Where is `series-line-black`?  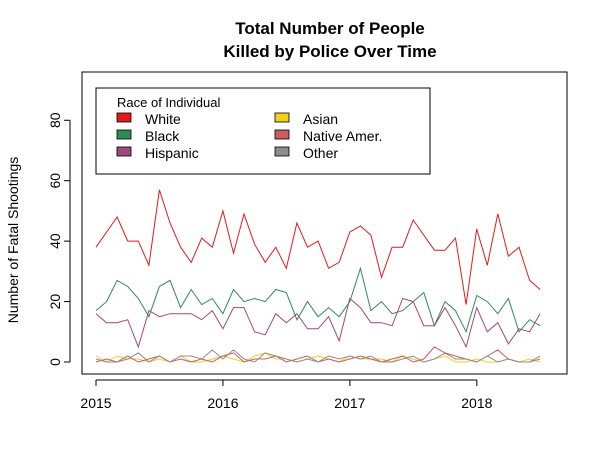
series-line-black is located at coordinates (318, 300).